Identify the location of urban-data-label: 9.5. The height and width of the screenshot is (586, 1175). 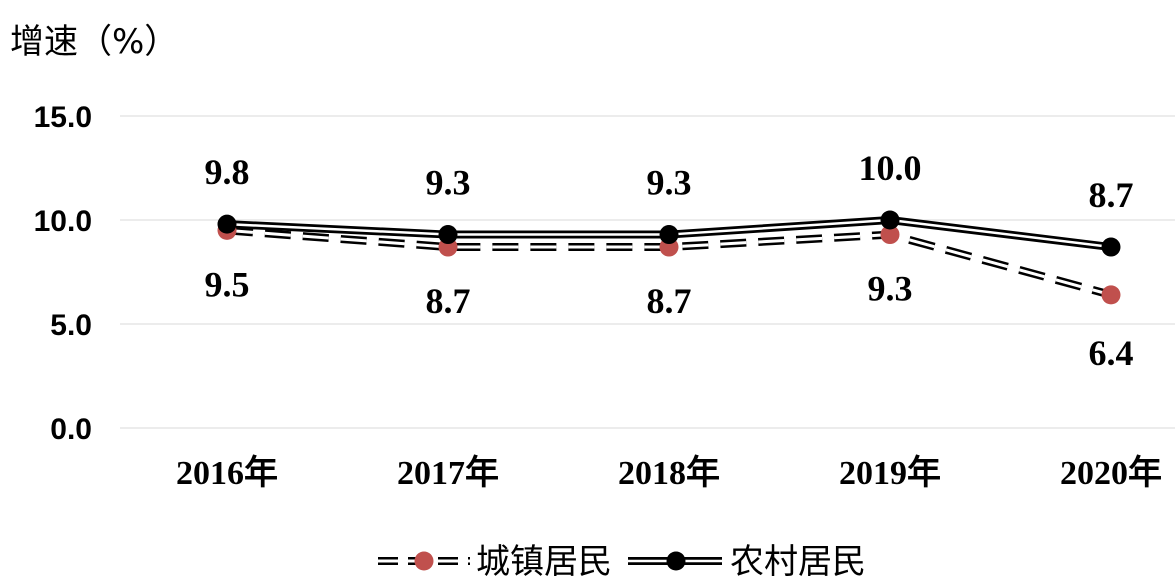
(227, 284).